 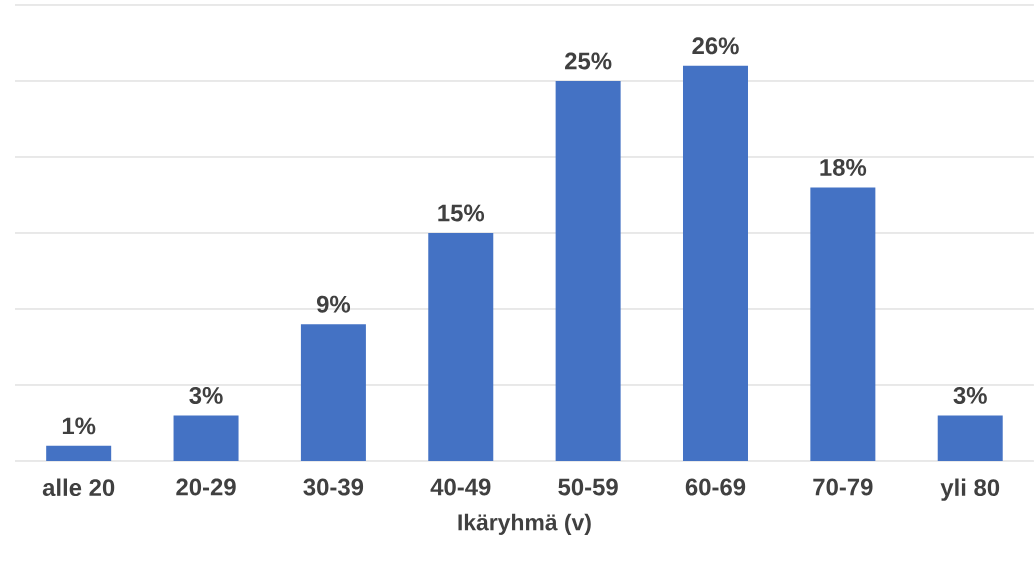 What do you see at coordinates (843, 167) in the screenshot?
I see `data-label: 18%` at bounding box center [843, 167].